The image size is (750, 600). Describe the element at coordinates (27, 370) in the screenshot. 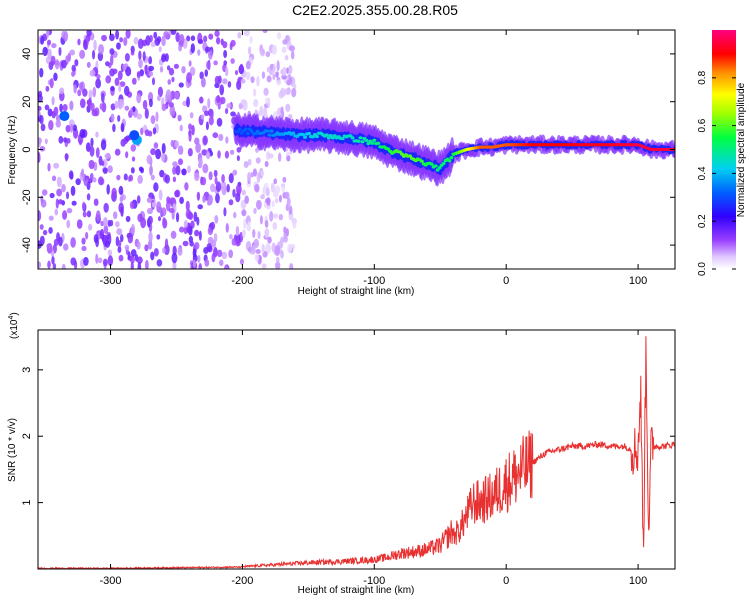

I see `snr-y-tick-label: 3` at that location.